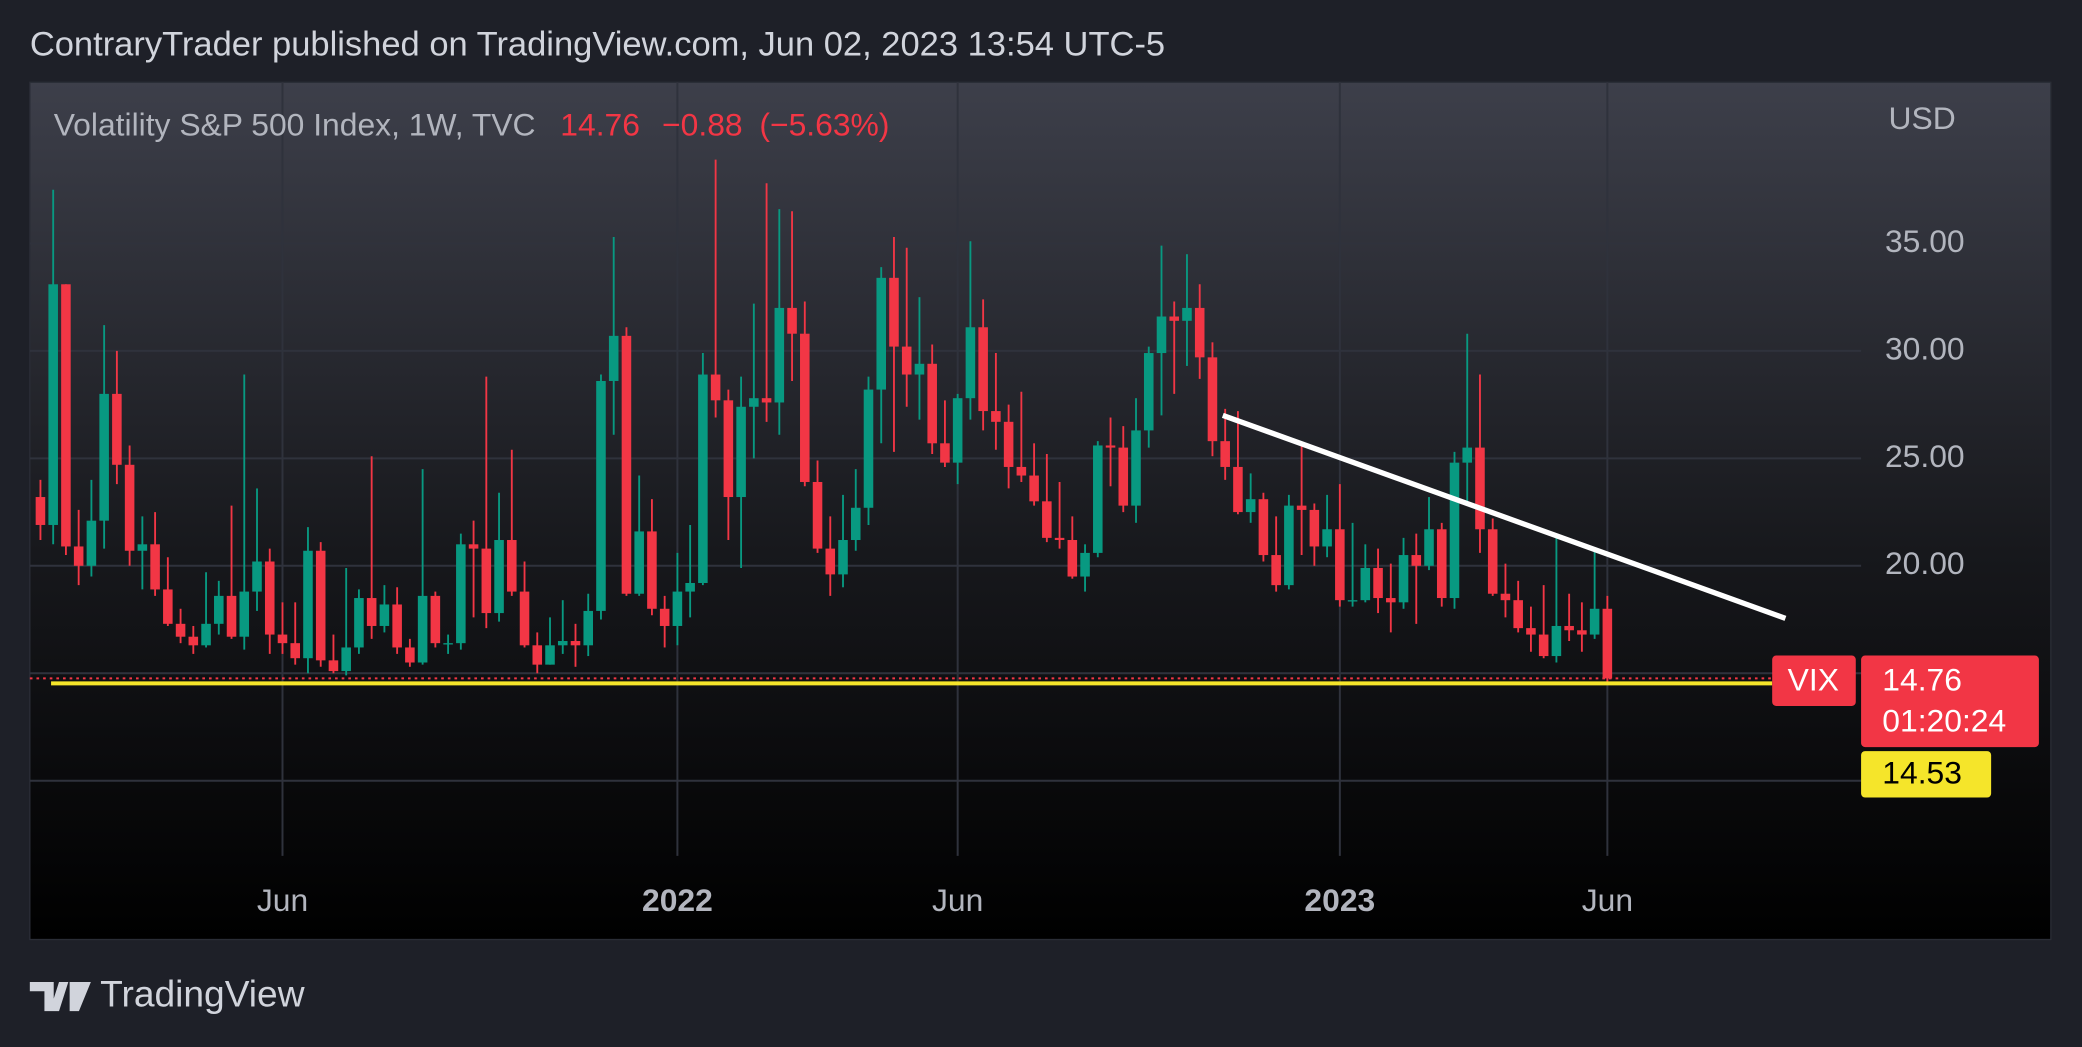  Describe the element at coordinates (1504, 516) in the screenshot. I see `trend-line-drawing` at that location.